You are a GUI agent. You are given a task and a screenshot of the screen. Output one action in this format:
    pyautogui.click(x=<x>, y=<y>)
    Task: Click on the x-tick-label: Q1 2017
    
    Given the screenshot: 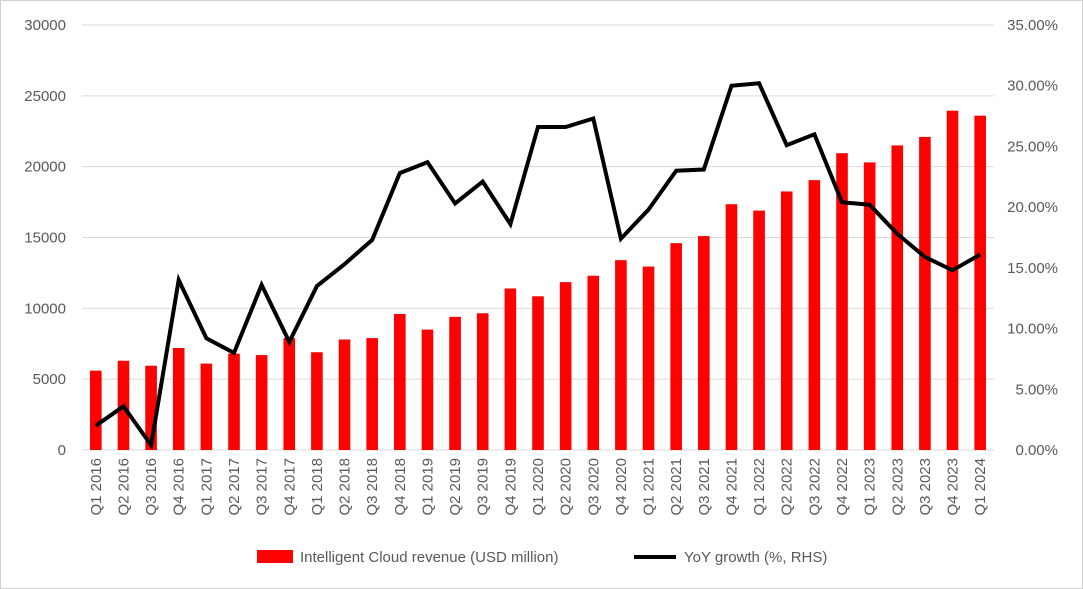 What is the action you would take?
    pyautogui.click(x=206, y=487)
    